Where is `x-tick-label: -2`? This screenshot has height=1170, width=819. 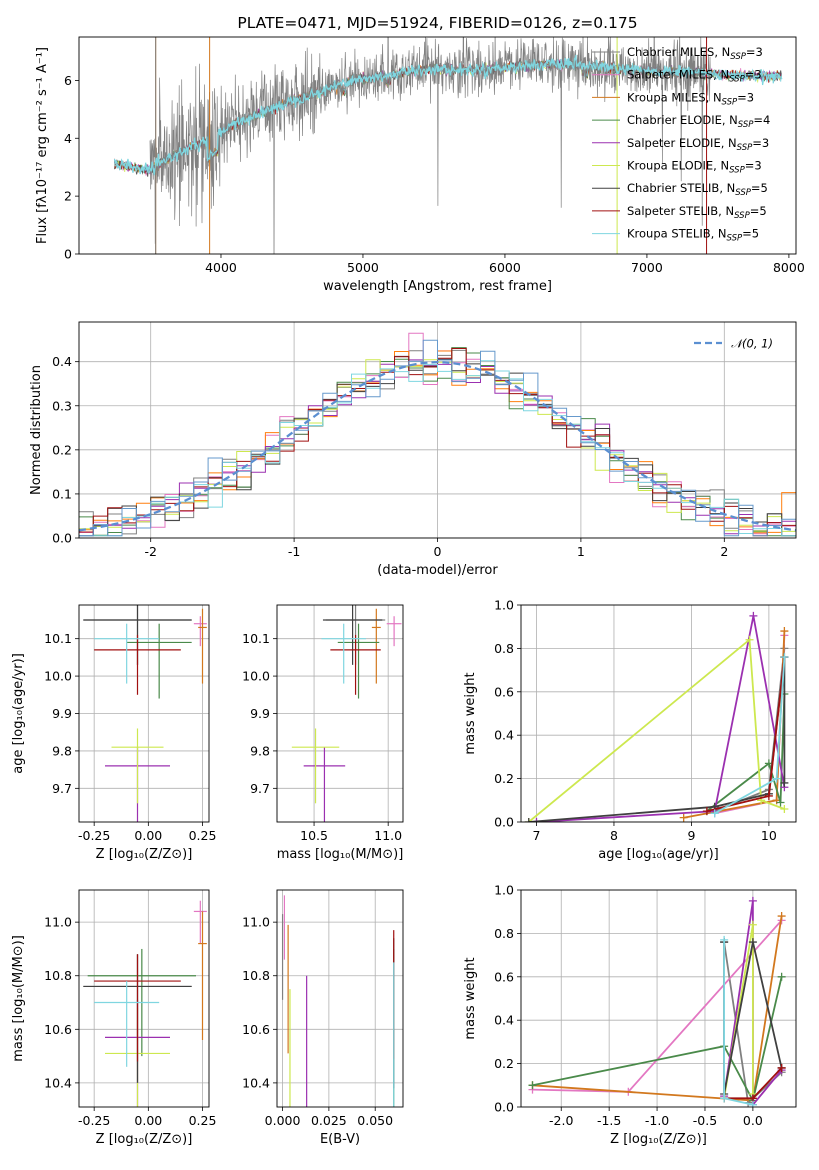 x-tick-label: -2 is located at coordinates (150, 551).